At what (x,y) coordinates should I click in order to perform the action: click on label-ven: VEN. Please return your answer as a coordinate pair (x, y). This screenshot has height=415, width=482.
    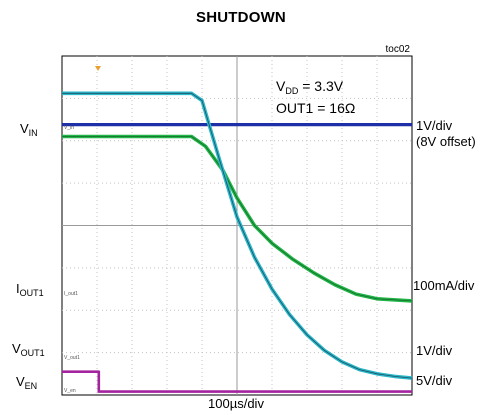
    Looking at the image, I should click on (26, 382).